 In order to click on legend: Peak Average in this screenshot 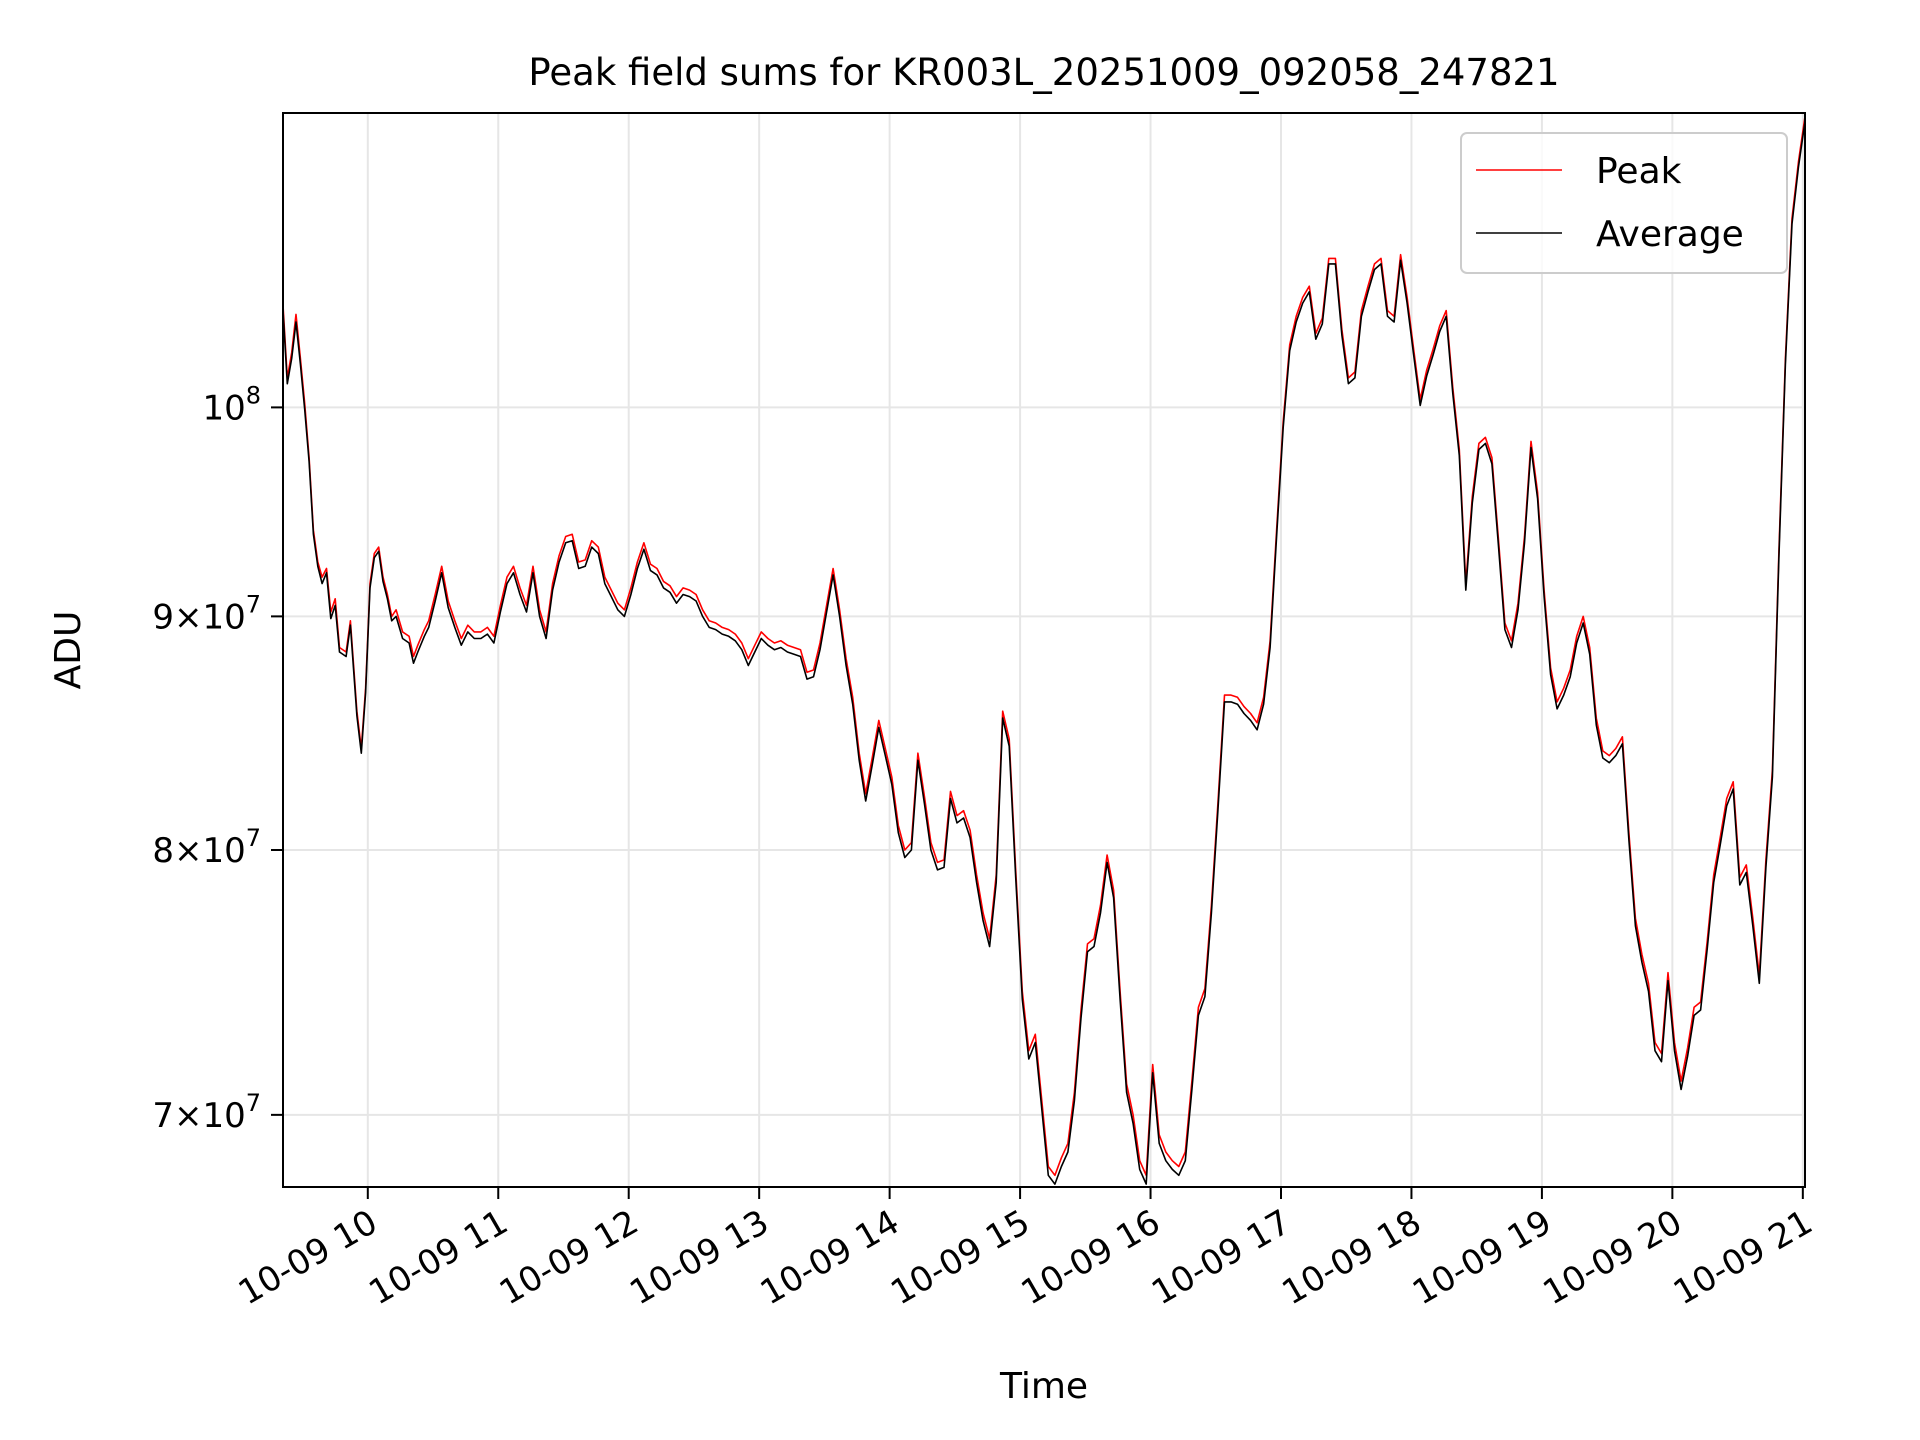, I will do `click(1624, 203)`.